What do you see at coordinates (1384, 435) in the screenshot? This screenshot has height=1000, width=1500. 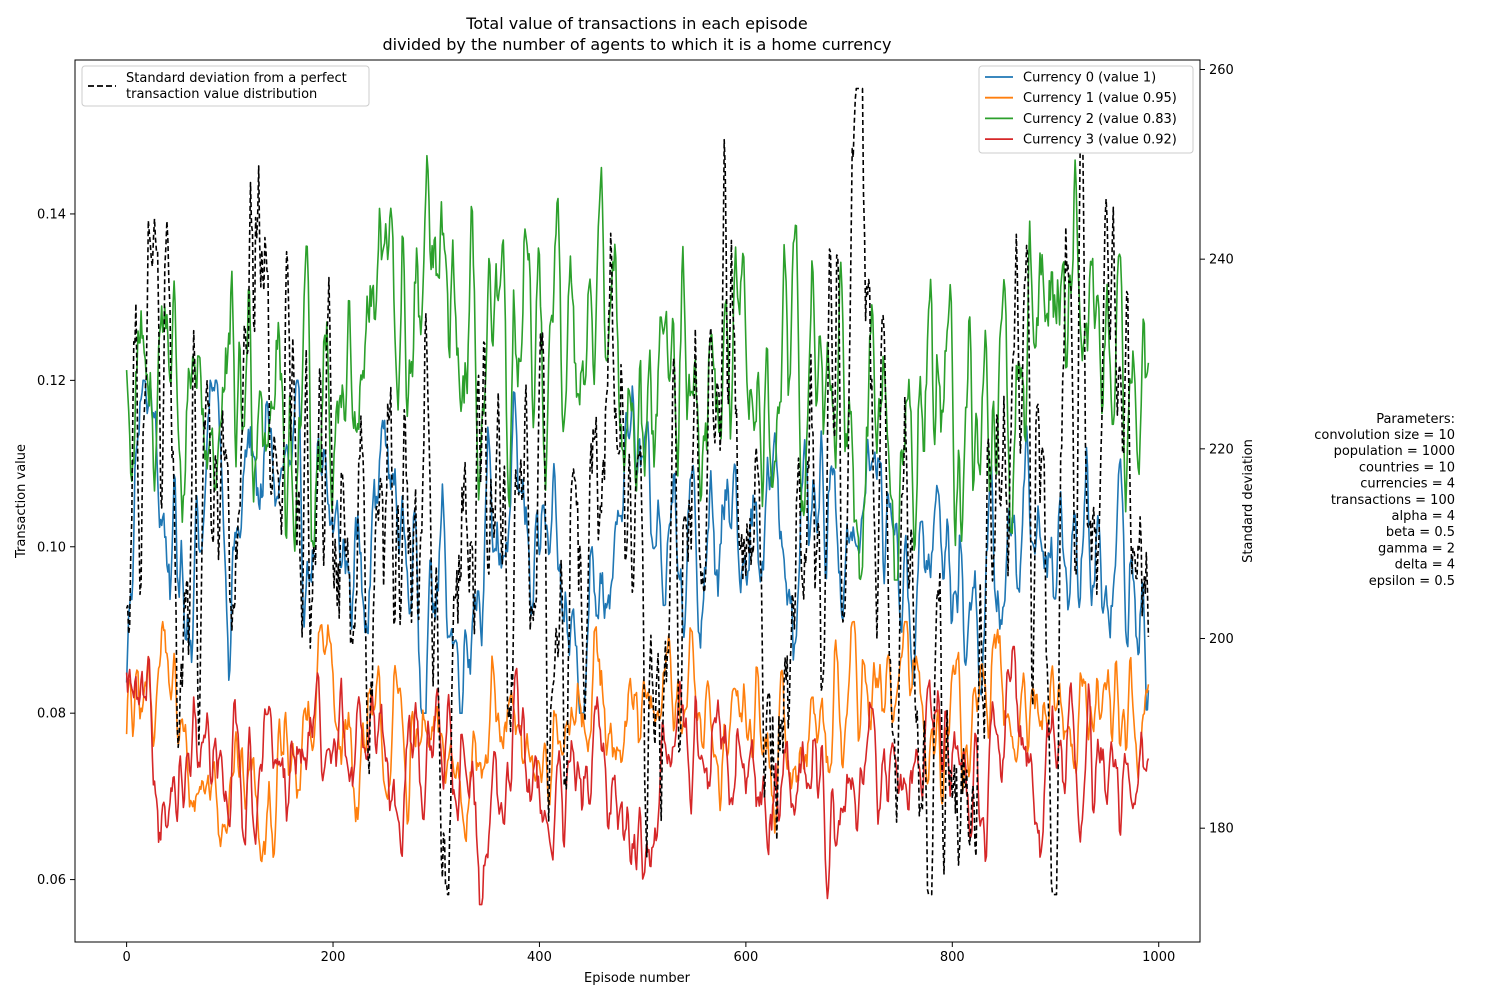 I see `parameter-line: convolution size = 10` at bounding box center [1384, 435].